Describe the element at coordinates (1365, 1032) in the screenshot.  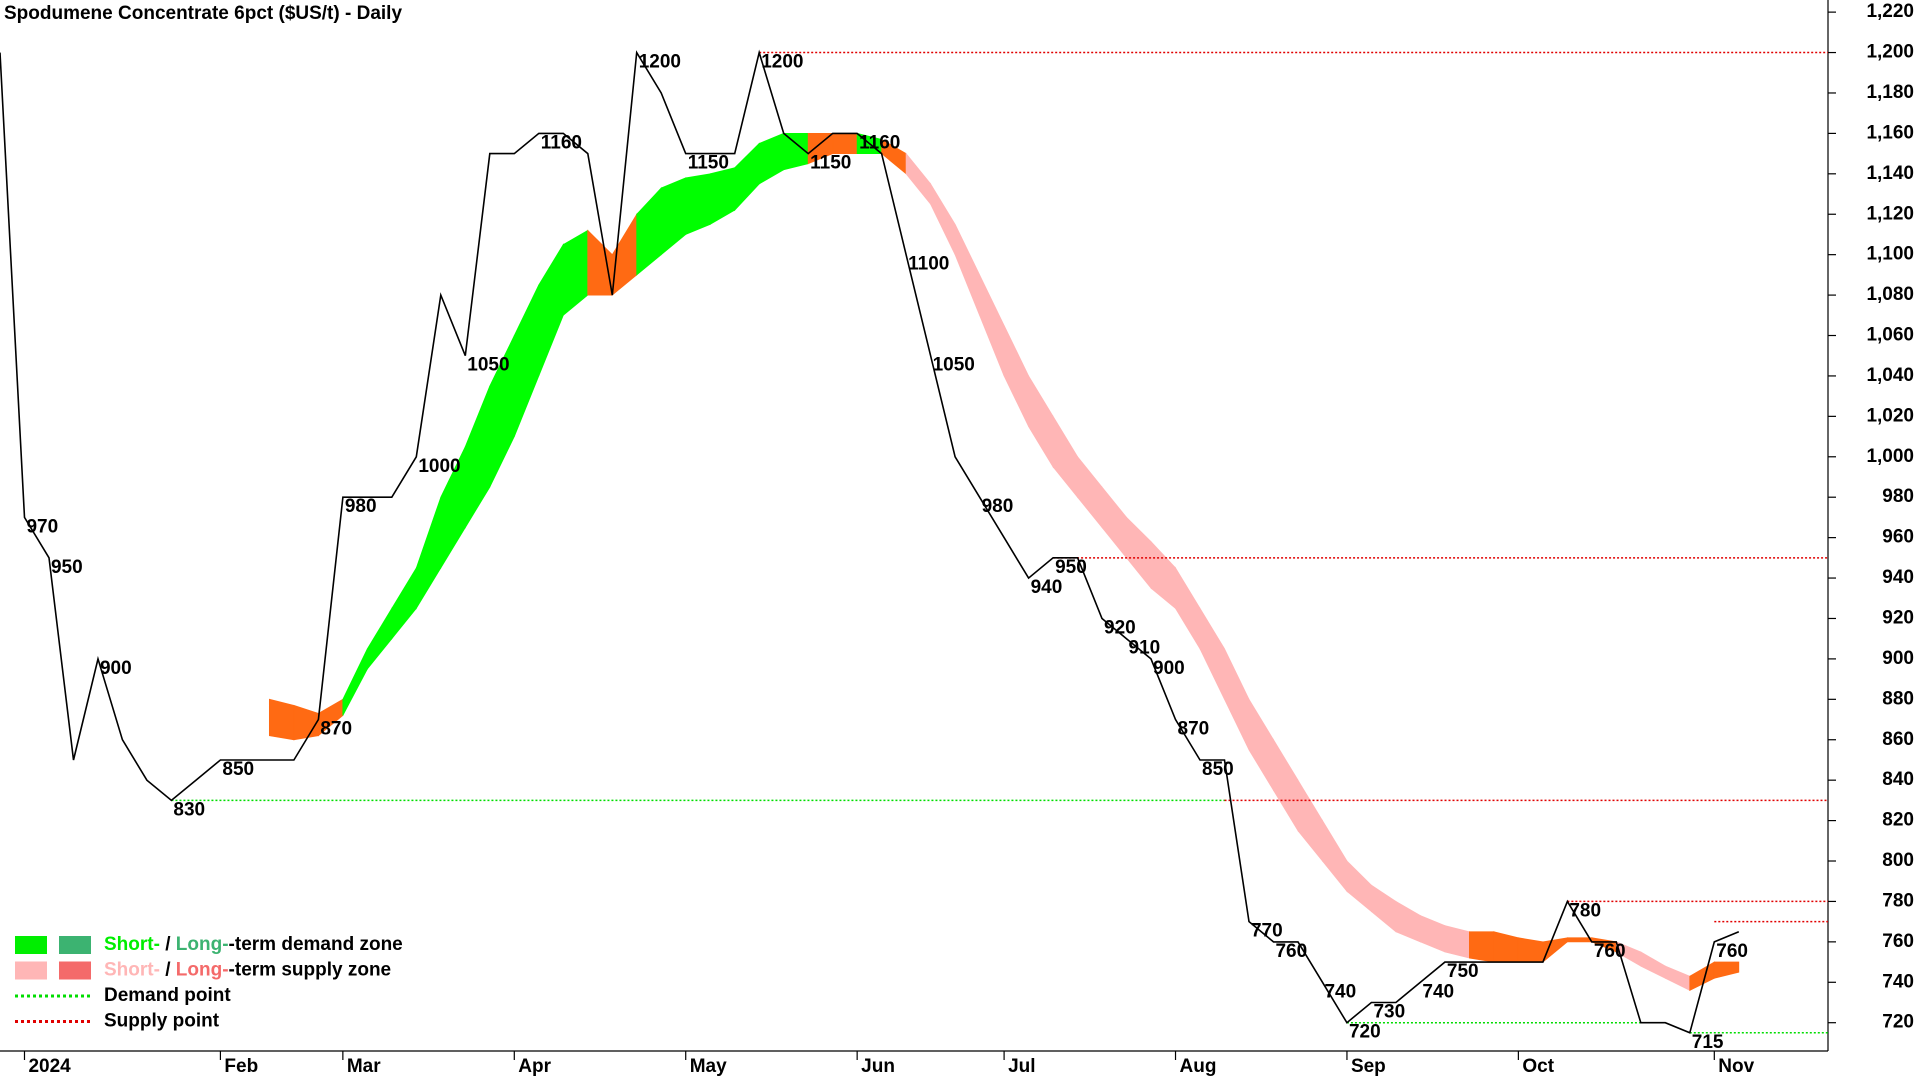
I see `value-label: 720` at that location.